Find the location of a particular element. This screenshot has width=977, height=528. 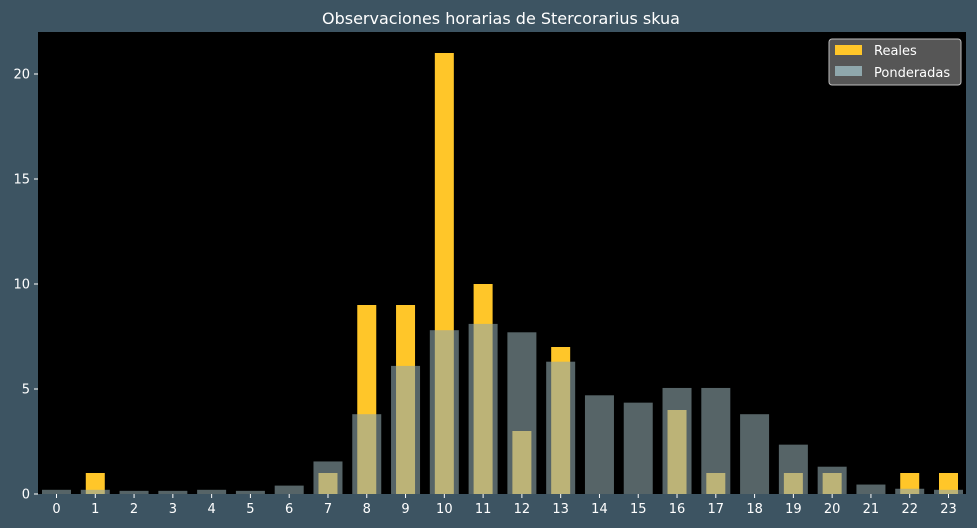

x-tick-label: 10 is located at coordinates (444, 509).